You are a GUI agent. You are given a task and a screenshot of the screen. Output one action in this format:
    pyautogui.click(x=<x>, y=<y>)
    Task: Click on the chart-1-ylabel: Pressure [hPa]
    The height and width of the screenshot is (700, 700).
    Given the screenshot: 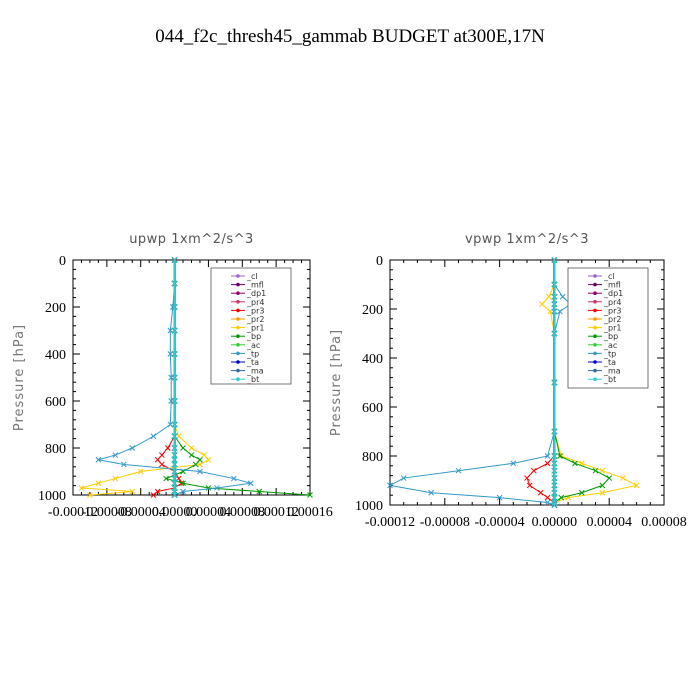 What is the action you would take?
    pyautogui.click(x=336, y=382)
    